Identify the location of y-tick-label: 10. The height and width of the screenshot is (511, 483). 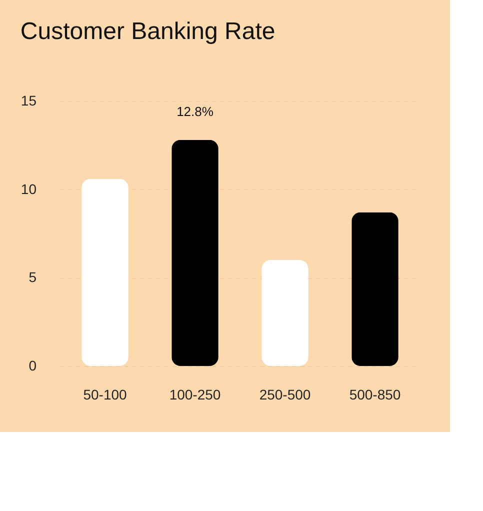
(28, 188).